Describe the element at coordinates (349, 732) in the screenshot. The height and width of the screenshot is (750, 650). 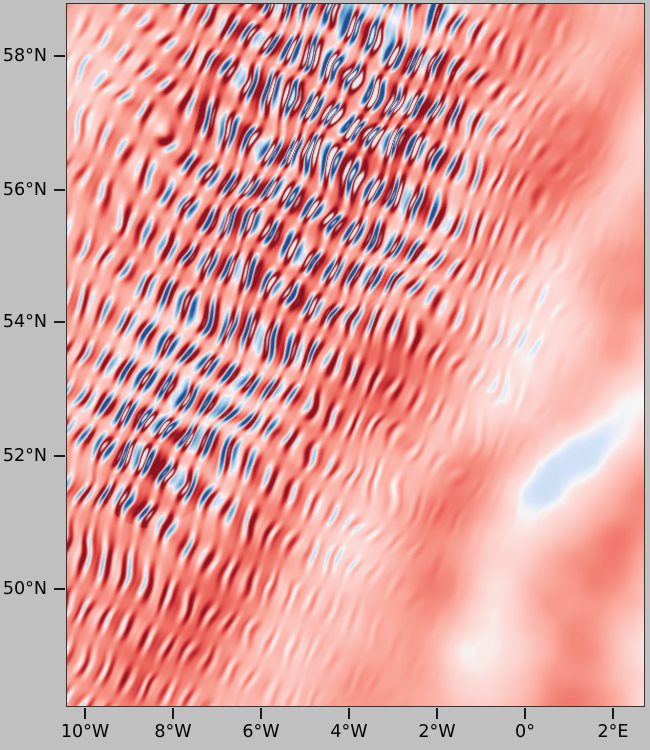
I see `x-tick-label: 4°W` at that location.